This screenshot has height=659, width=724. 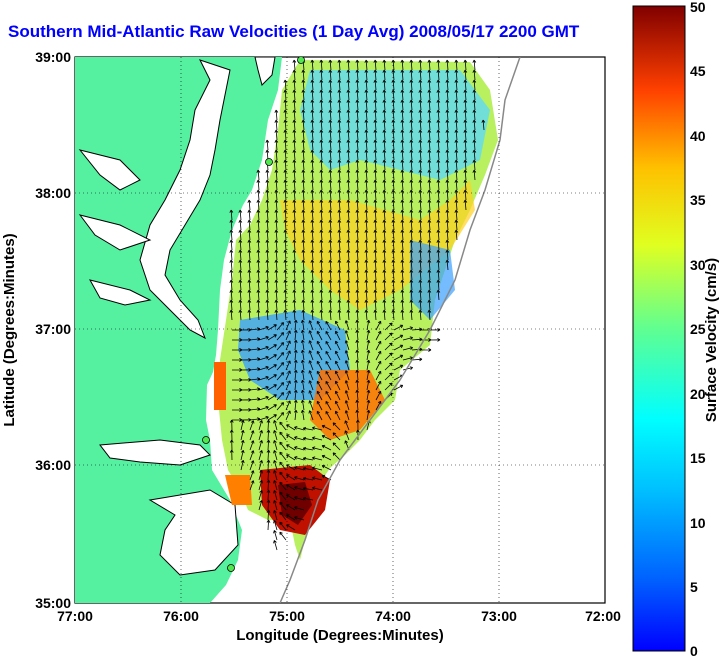 What do you see at coordinates (53, 329) in the screenshot?
I see `y-tick-label: 37:00` at bounding box center [53, 329].